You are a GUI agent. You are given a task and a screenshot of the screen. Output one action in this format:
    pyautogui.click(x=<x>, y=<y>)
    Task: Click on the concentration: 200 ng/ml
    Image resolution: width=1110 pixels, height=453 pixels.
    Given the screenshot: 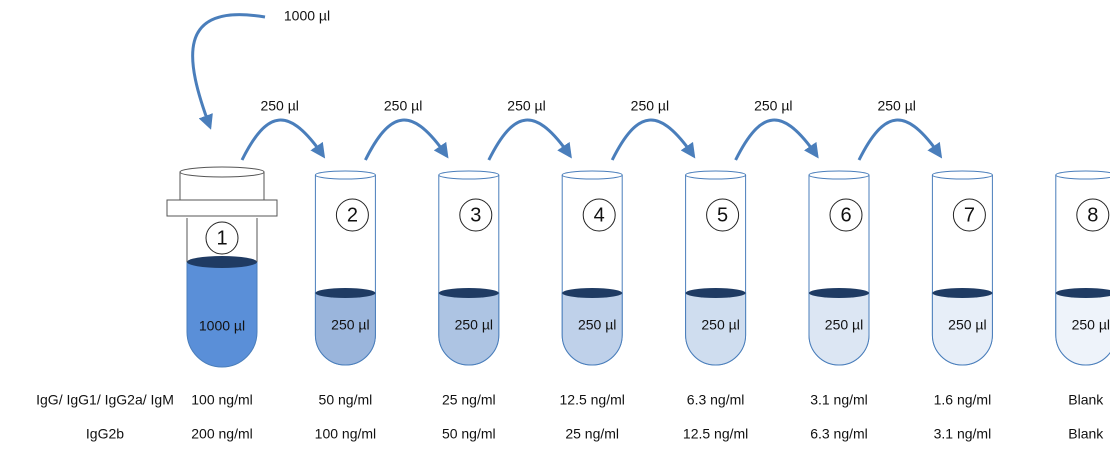 What is the action you would take?
    pyautogui.click(x=221, y=434)
    